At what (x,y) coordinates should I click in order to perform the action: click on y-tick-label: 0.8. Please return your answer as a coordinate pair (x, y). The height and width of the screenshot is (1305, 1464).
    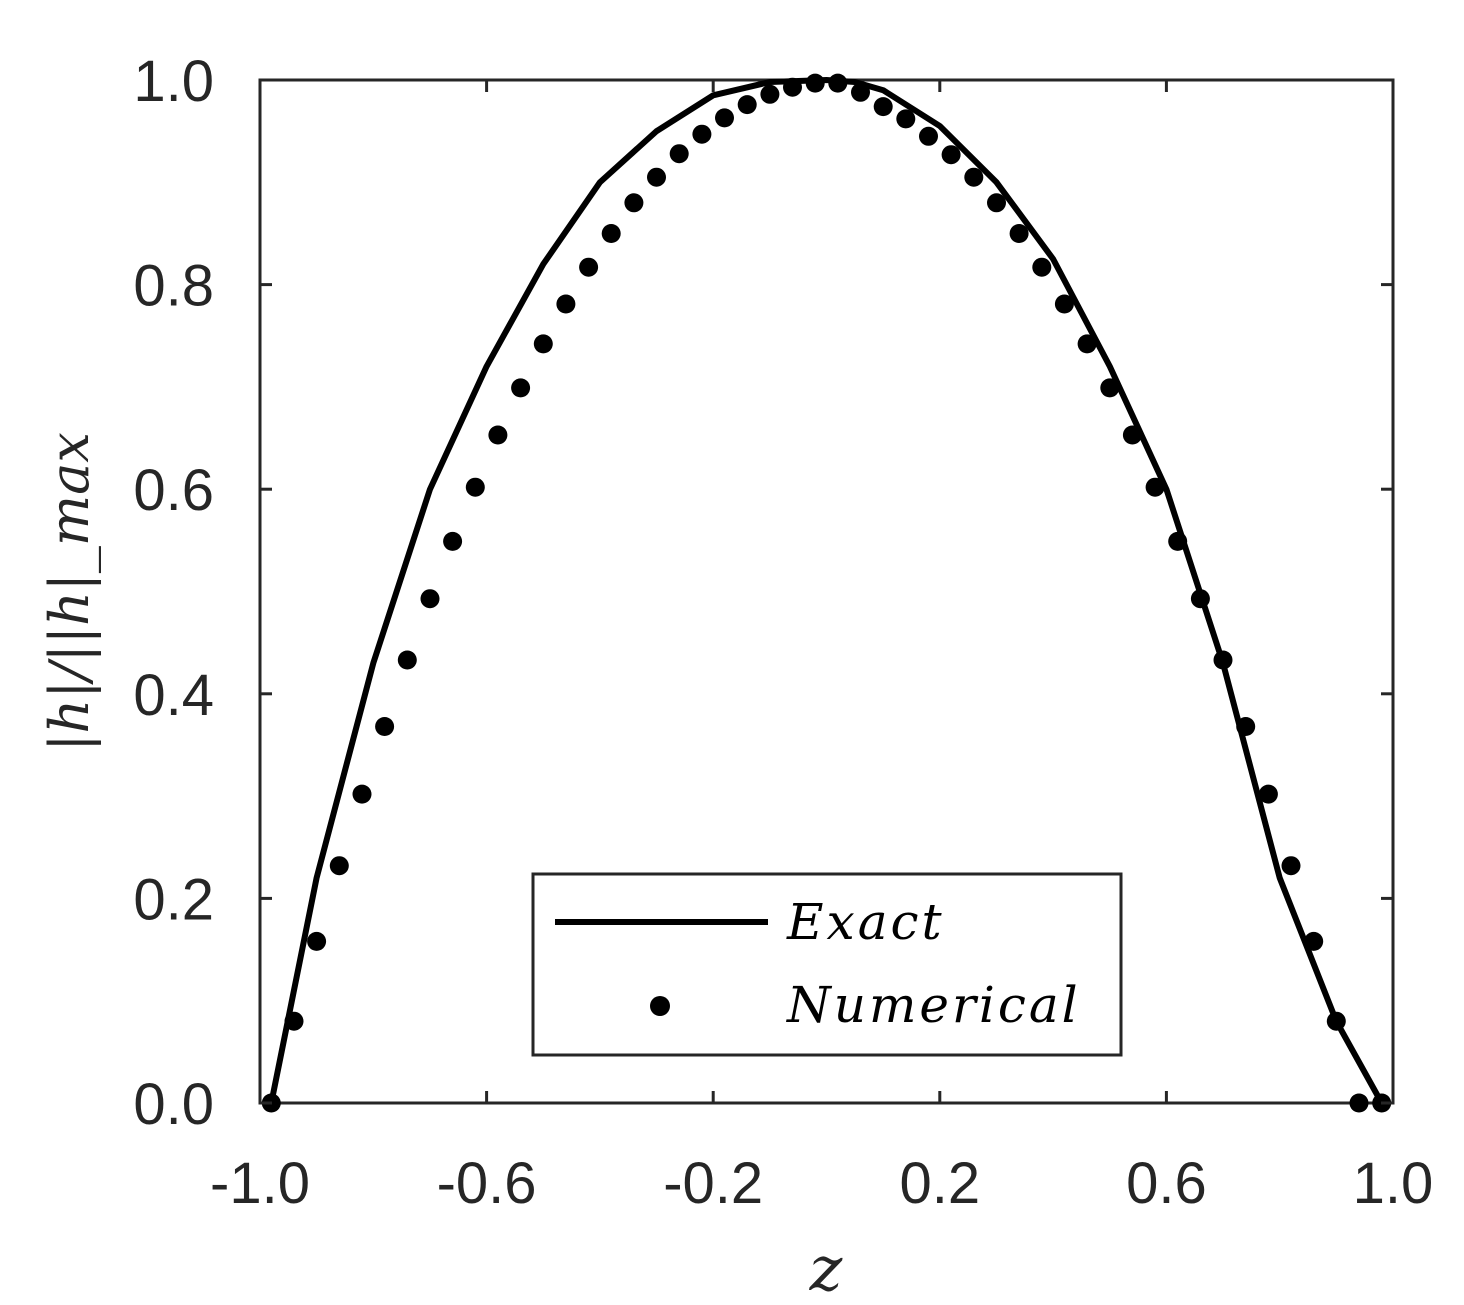
    Looking at the image, I should click on (173, 286).